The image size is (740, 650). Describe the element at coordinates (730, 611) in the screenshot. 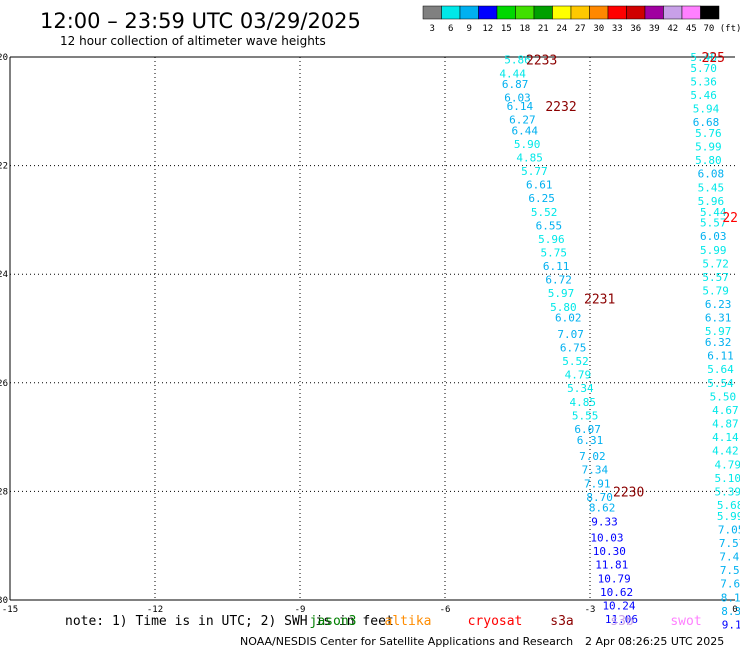

I see `swh-point: 8.37` at that location.